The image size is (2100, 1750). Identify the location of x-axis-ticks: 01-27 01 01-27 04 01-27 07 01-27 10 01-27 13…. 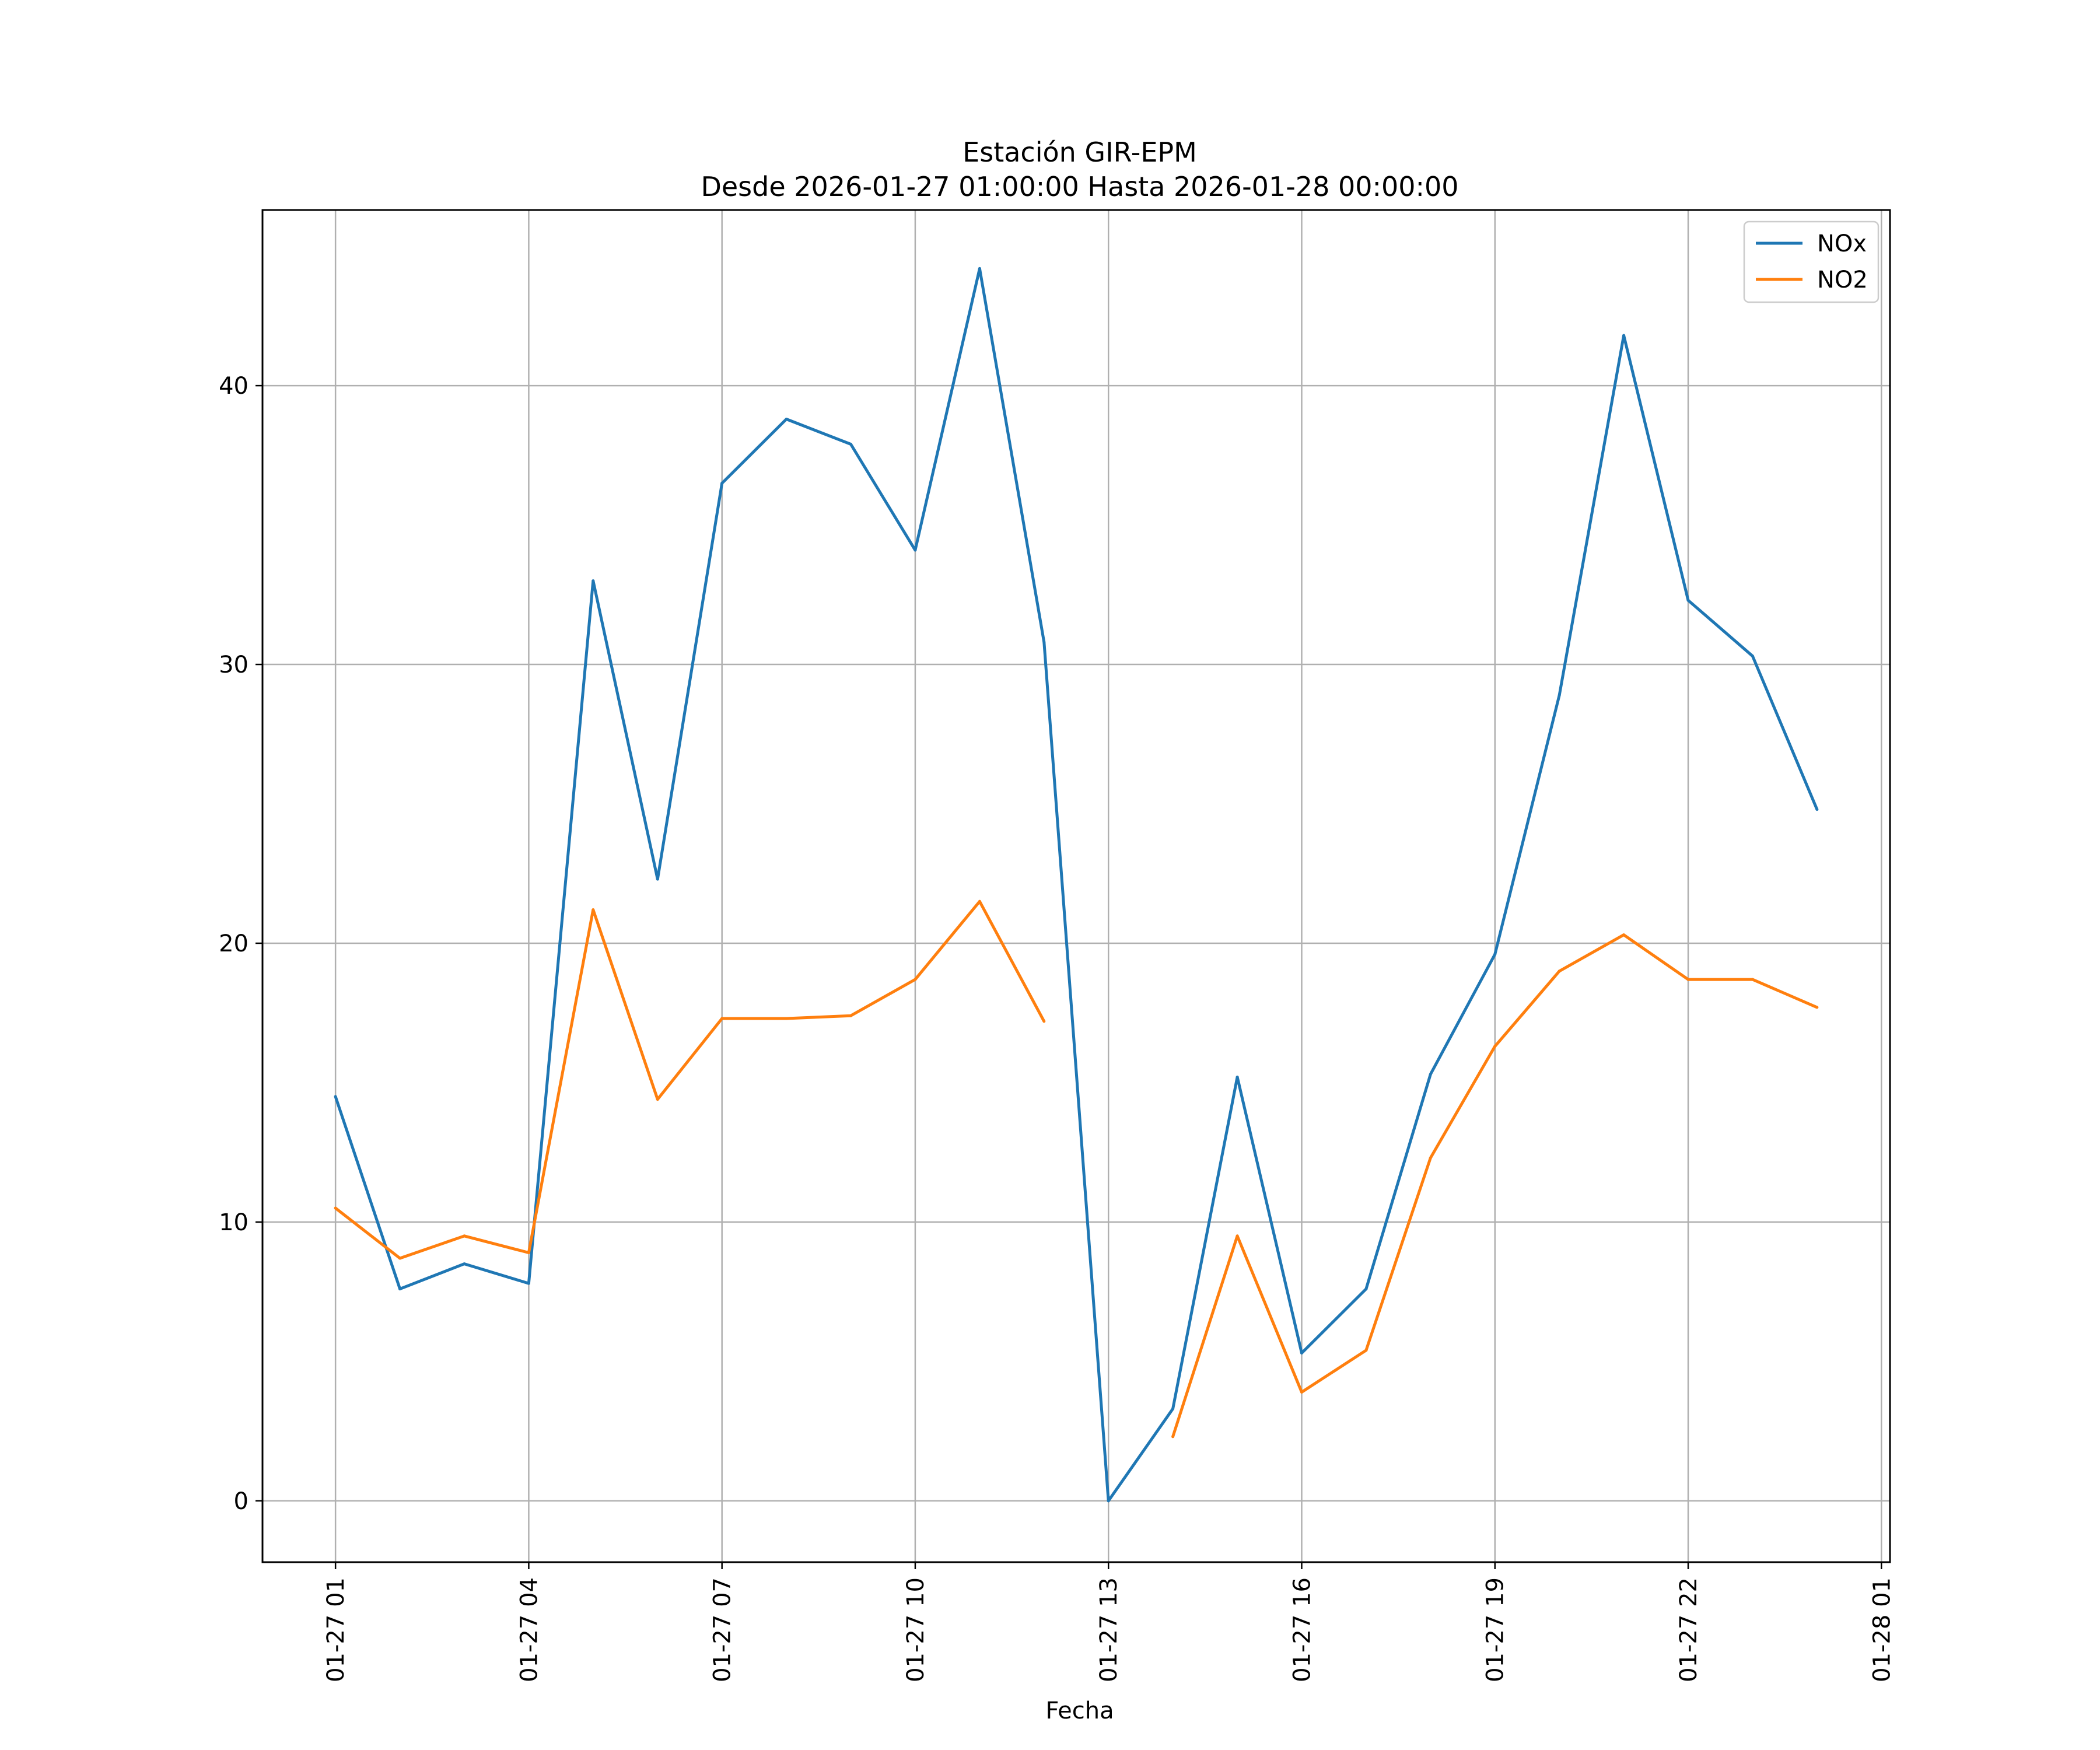
(1109, 1622).